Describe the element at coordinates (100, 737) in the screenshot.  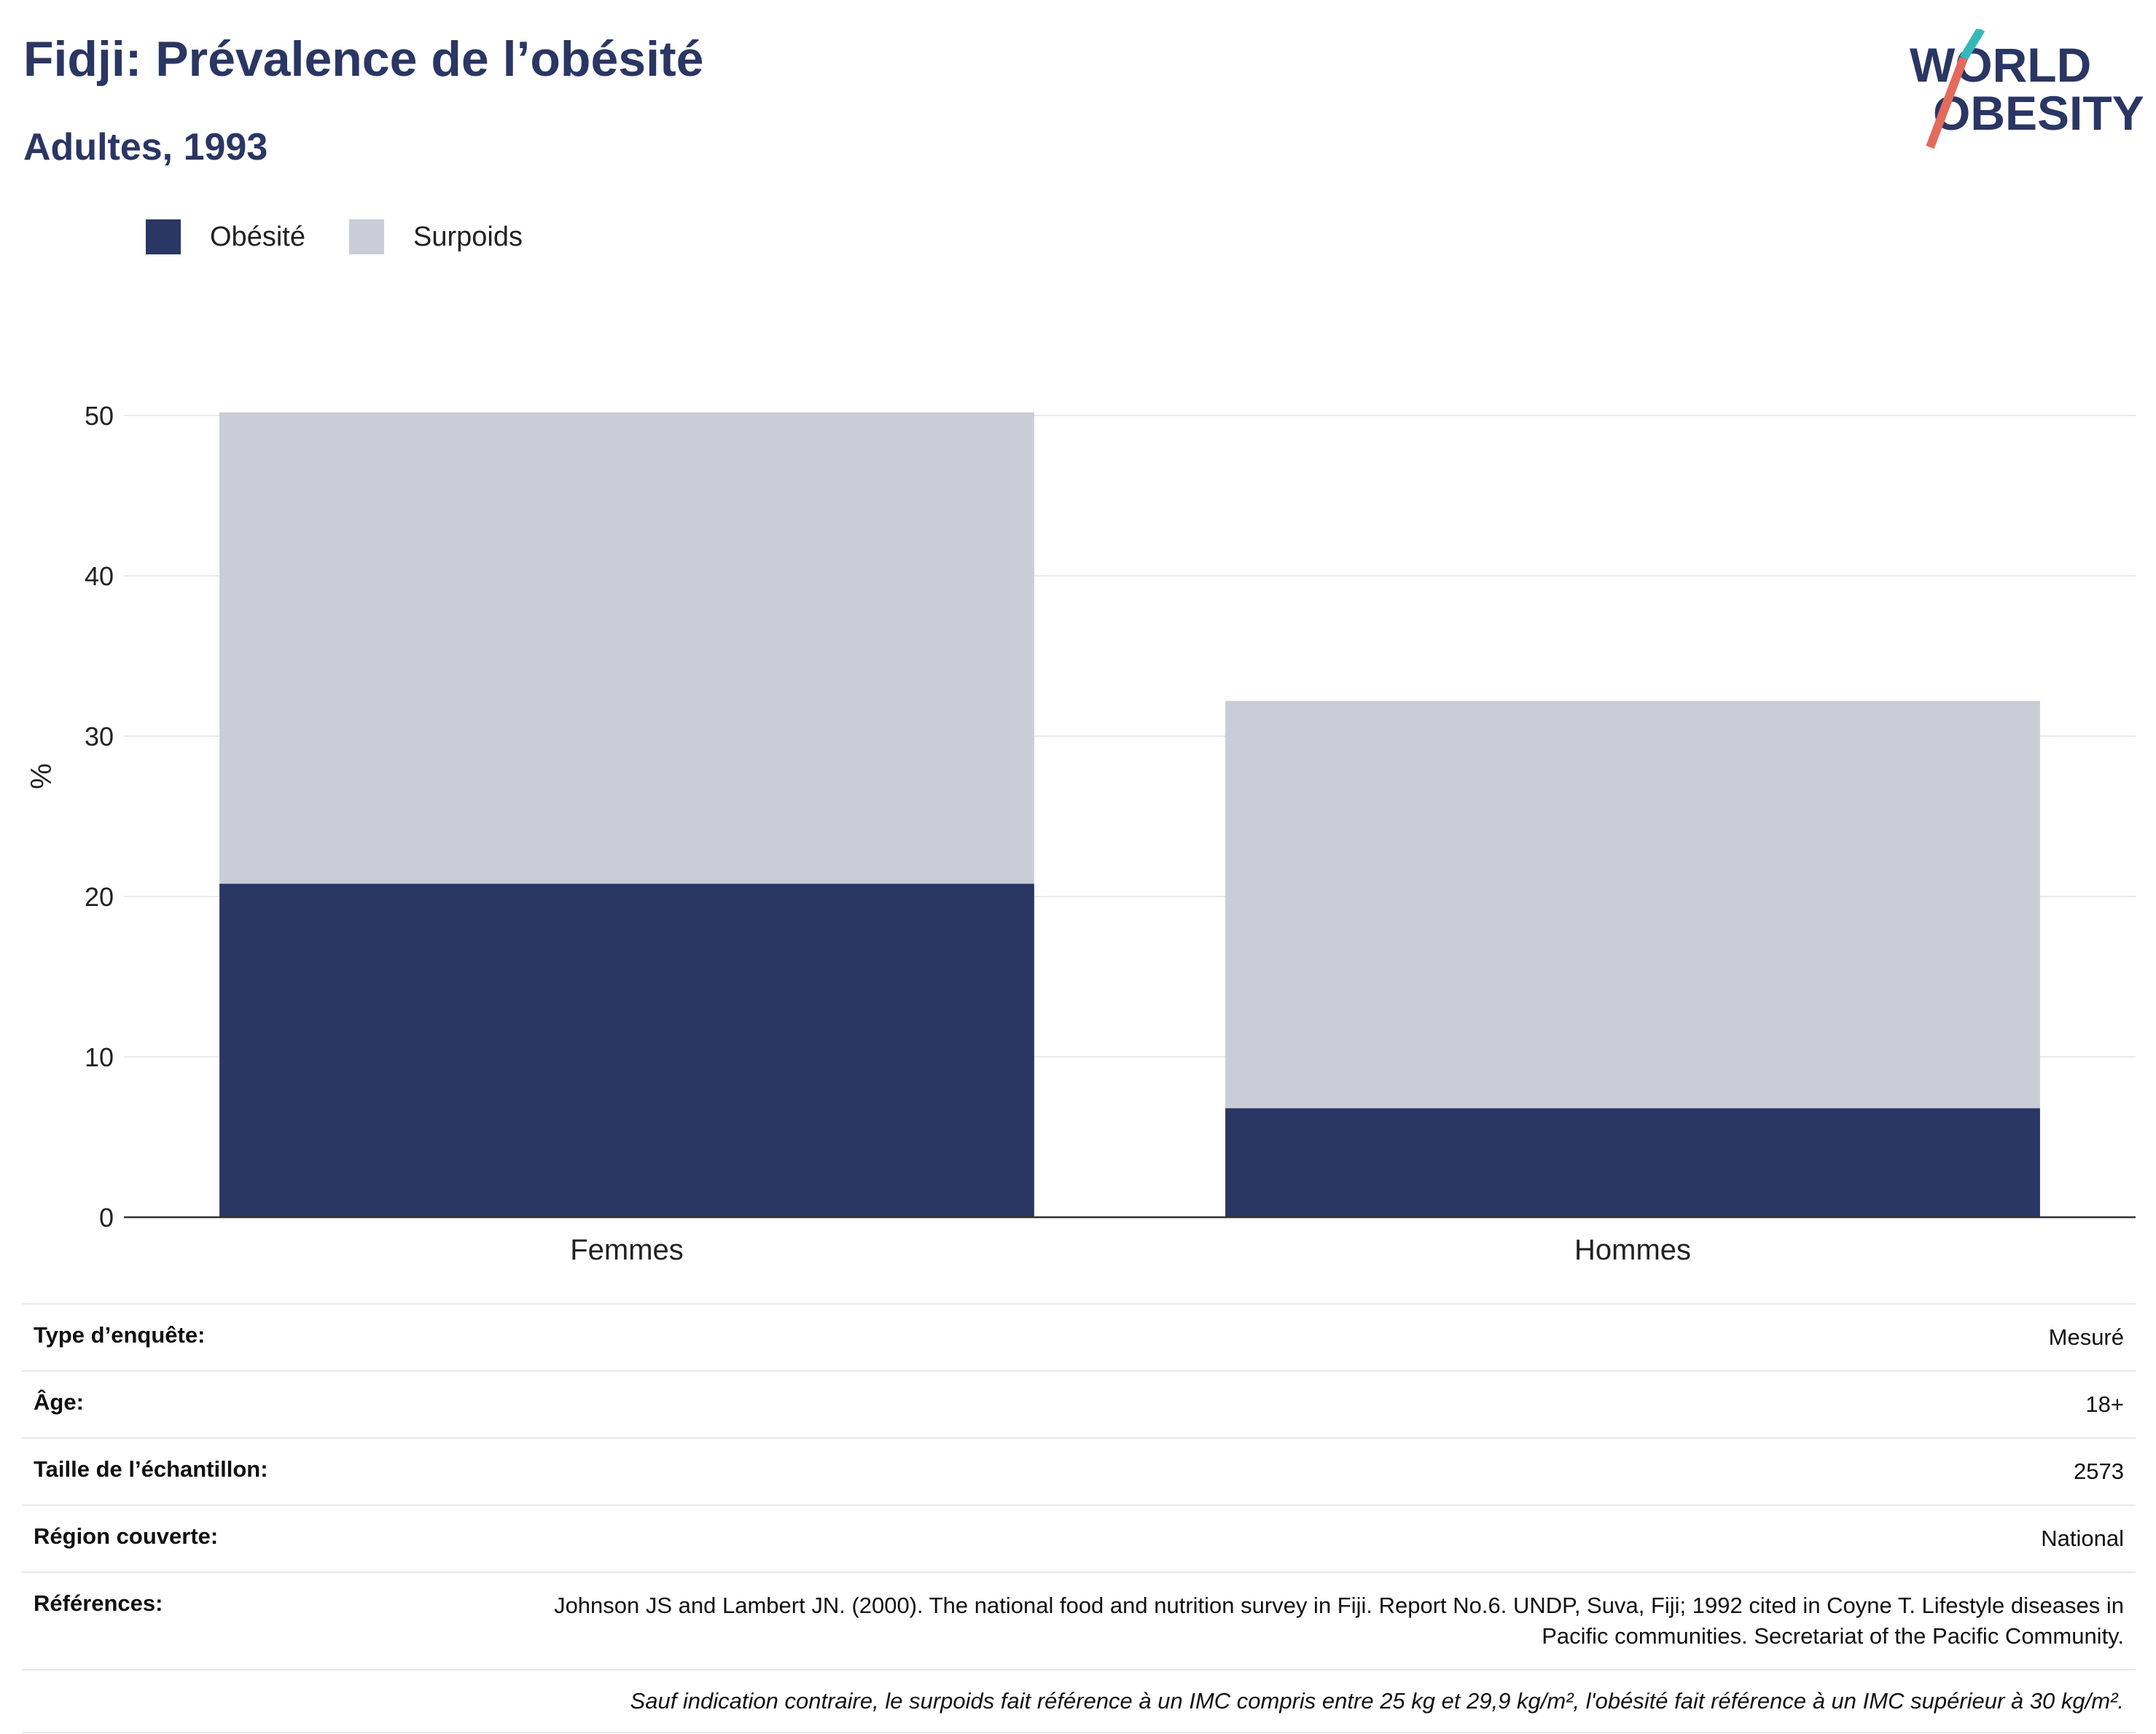
I see `y-tick-label-30: 30` at that location.